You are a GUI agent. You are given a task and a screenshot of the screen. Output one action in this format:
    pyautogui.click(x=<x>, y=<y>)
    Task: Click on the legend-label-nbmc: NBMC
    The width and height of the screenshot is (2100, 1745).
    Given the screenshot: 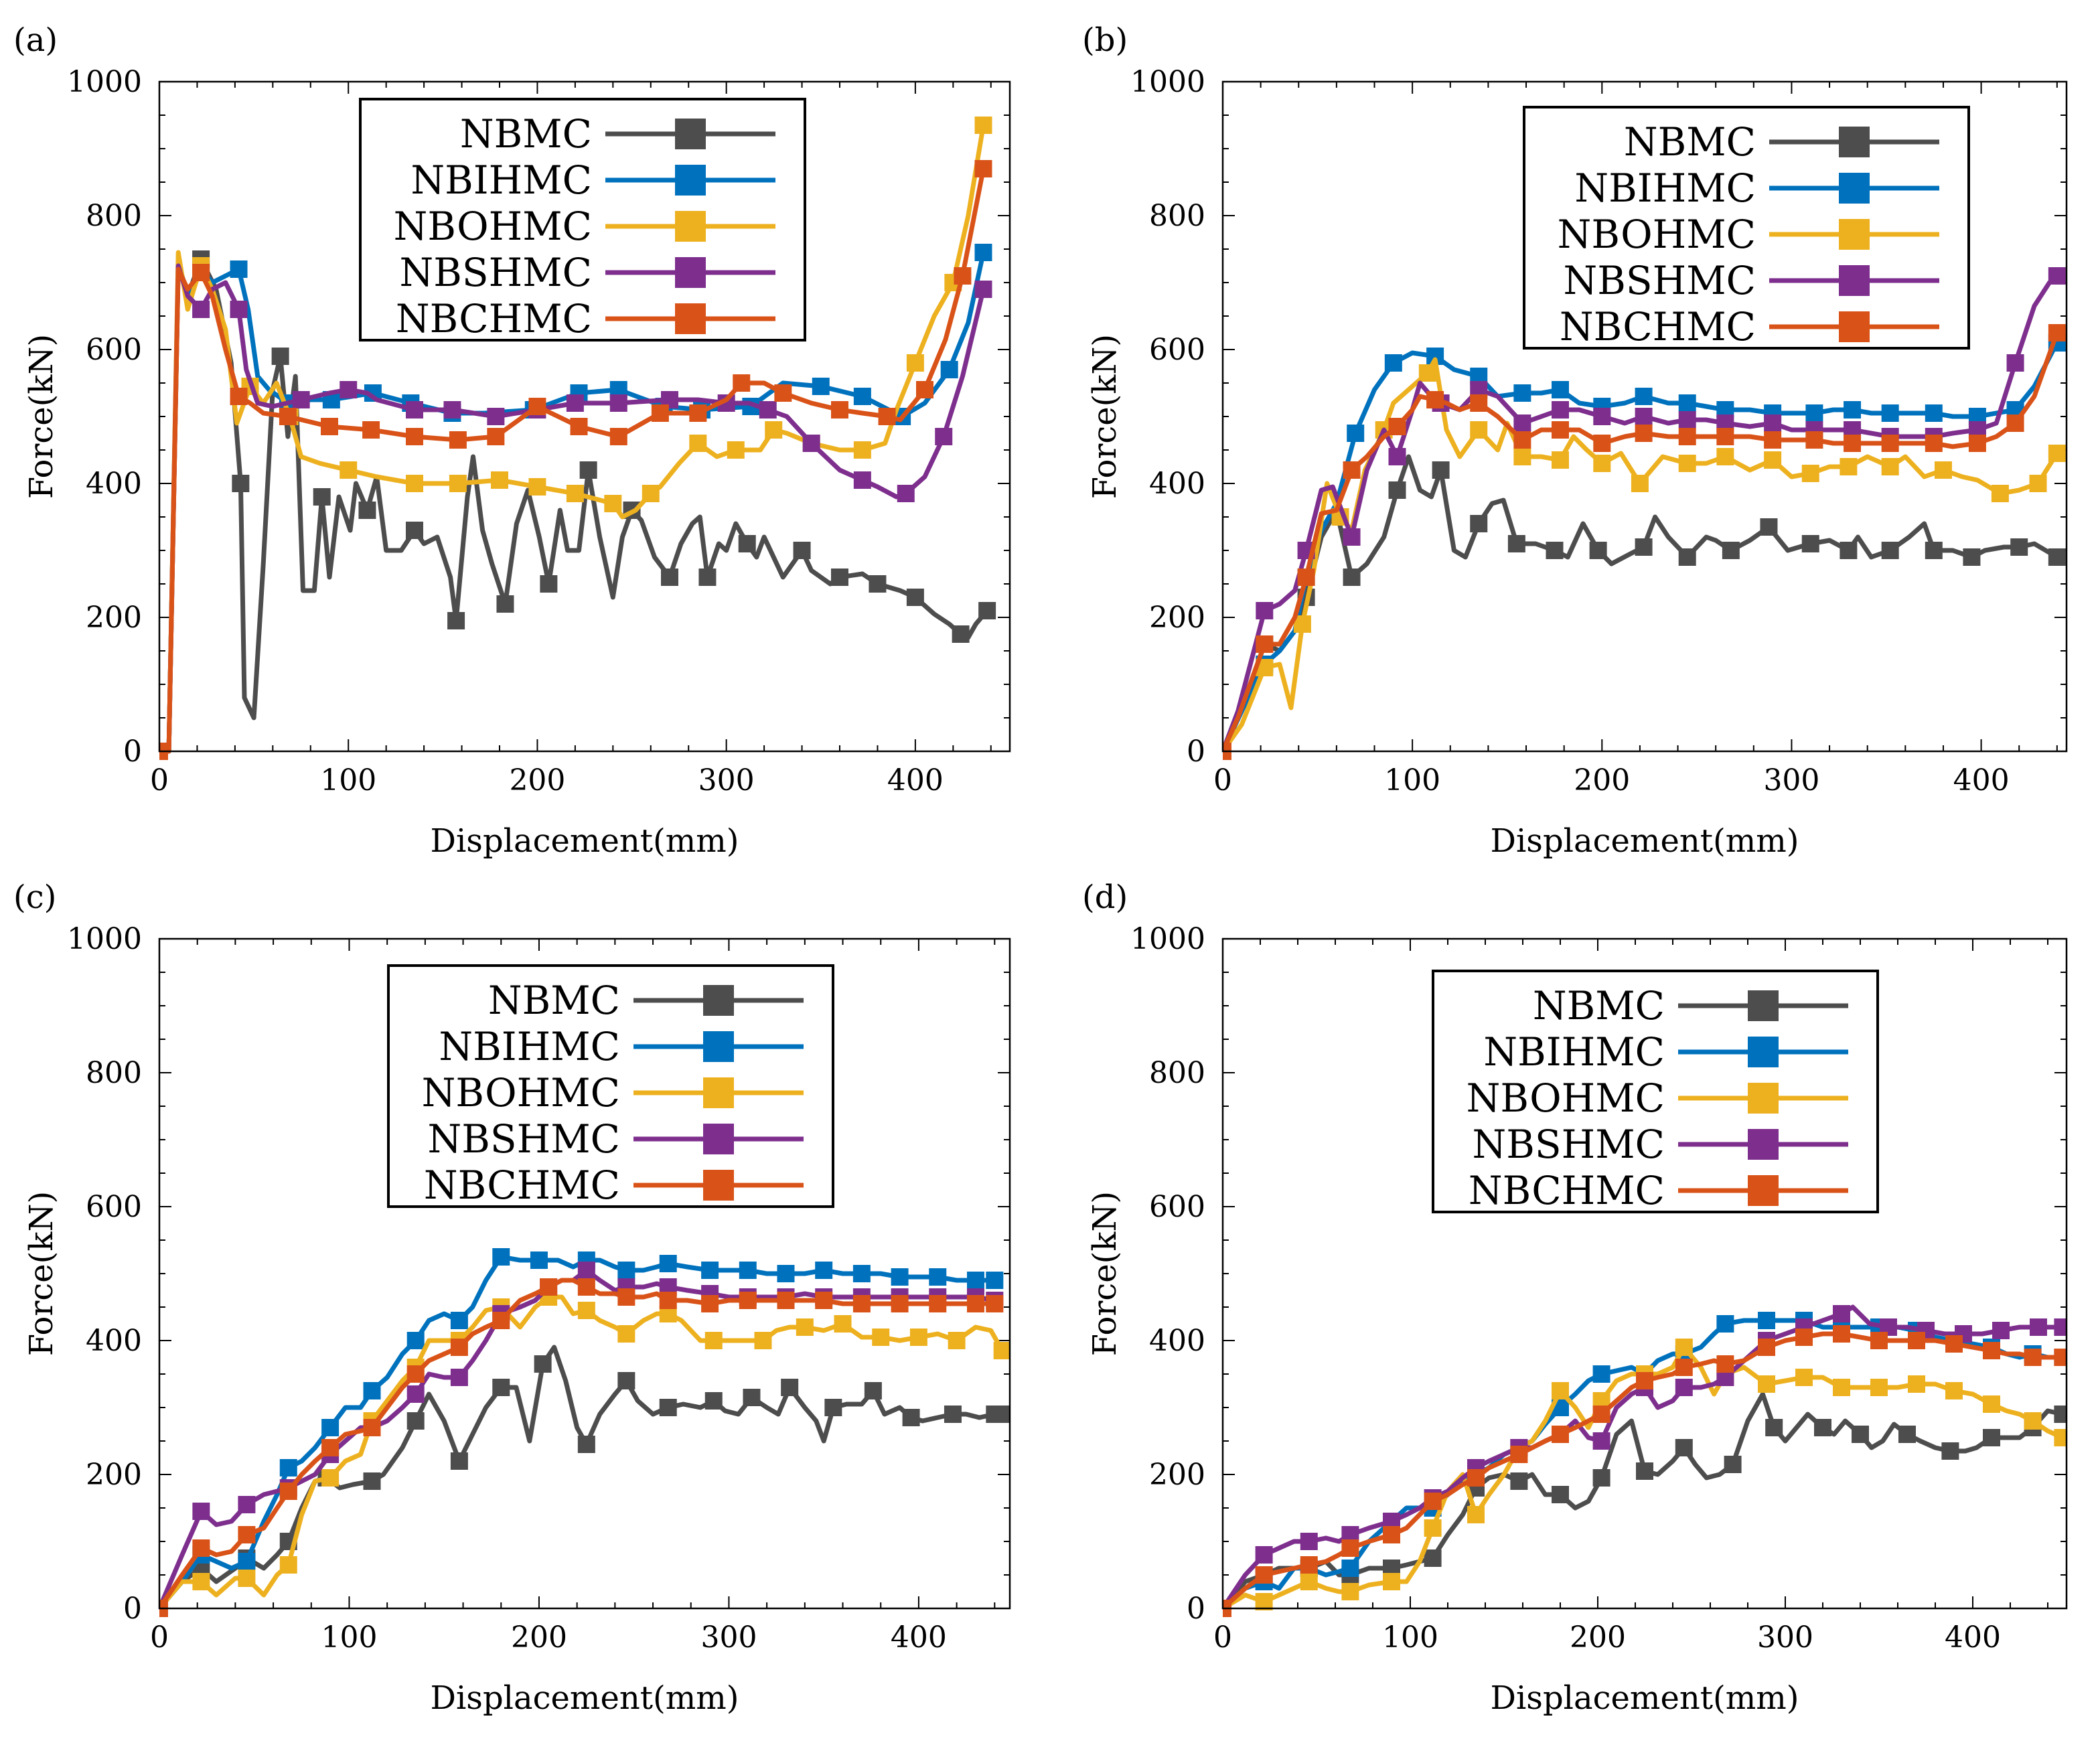 What is the action you would take?
    pyautogui.click(x=1599, y=1006)
    